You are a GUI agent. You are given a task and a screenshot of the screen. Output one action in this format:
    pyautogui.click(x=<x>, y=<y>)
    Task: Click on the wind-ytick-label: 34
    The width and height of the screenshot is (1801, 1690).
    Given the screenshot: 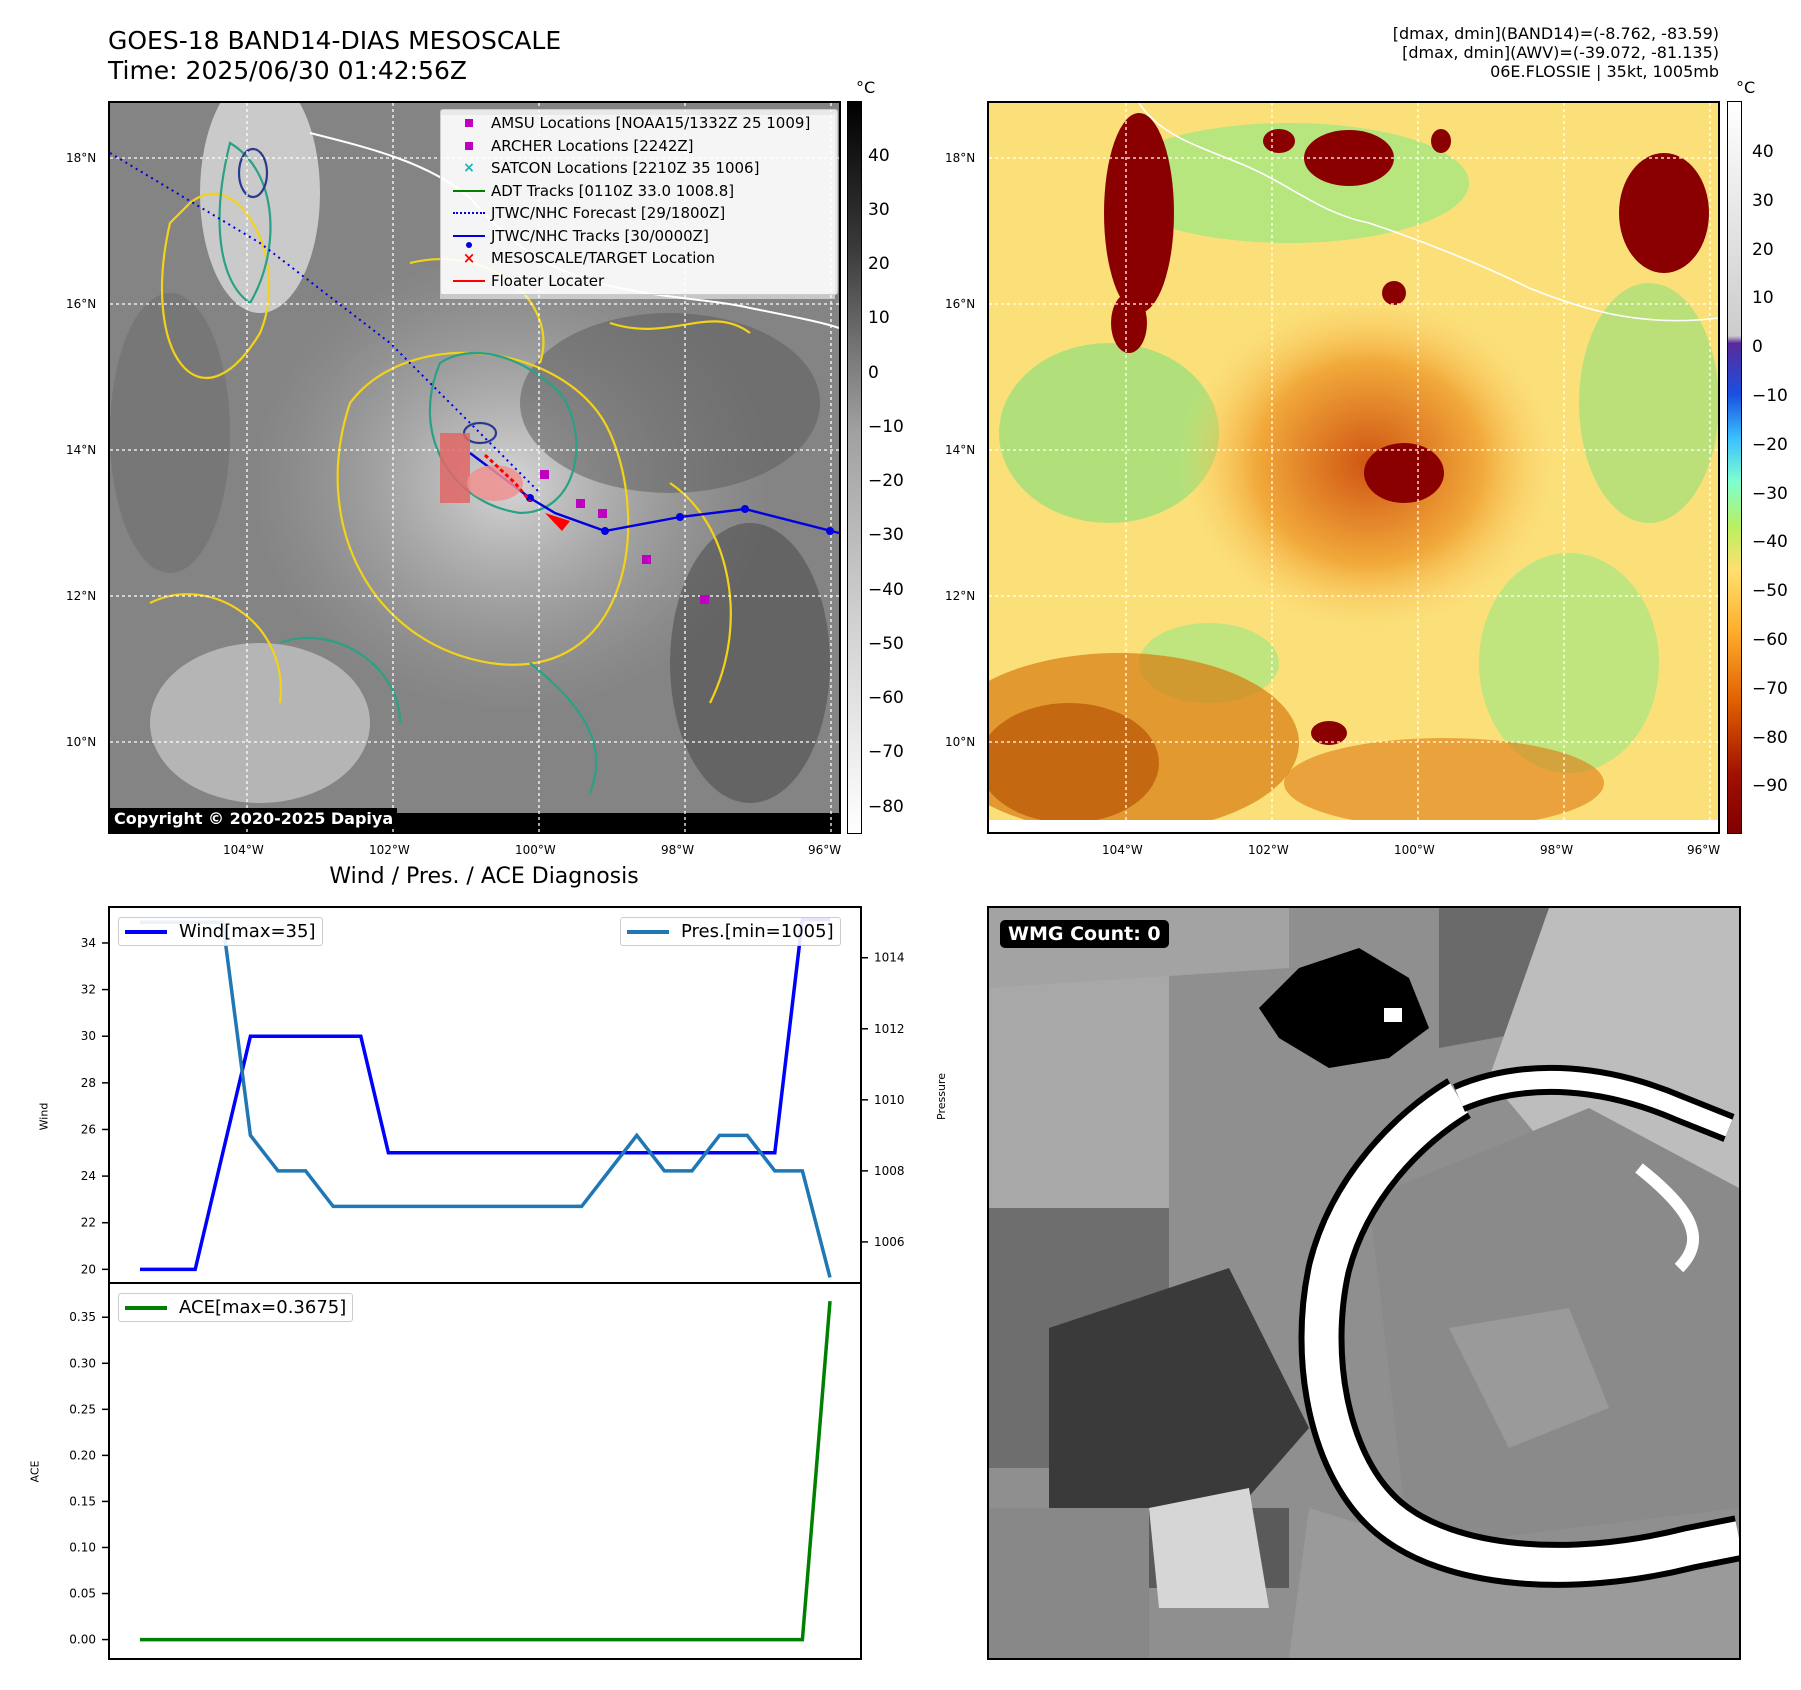 What is the action you would take?
    pyautogui.click(x=88, y=943)
    